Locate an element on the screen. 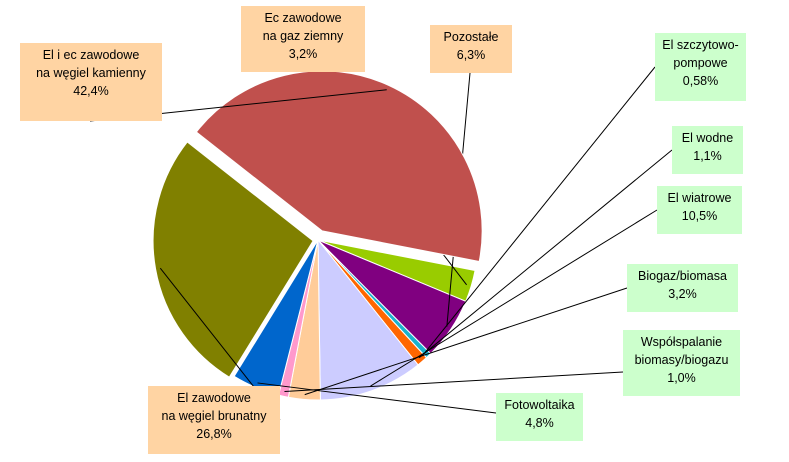  data-label-biogaz-biomasa: Biogaz/biomasa 3,2% is located at coordinates (682, 288).